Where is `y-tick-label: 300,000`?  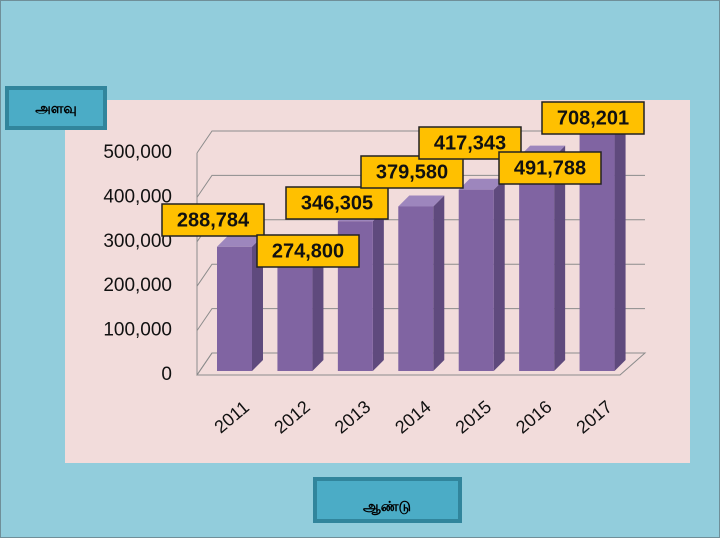 y-tick-label: 300,000 is located at coordinates (137, 241).